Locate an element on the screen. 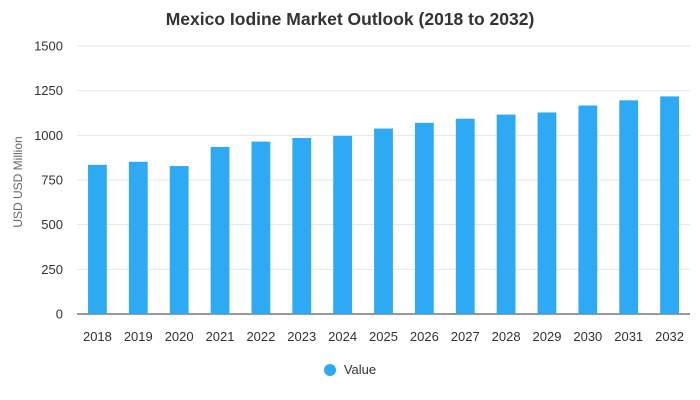 The image size is (700, 400). bar-2019 is located at coordinates (138, 237).